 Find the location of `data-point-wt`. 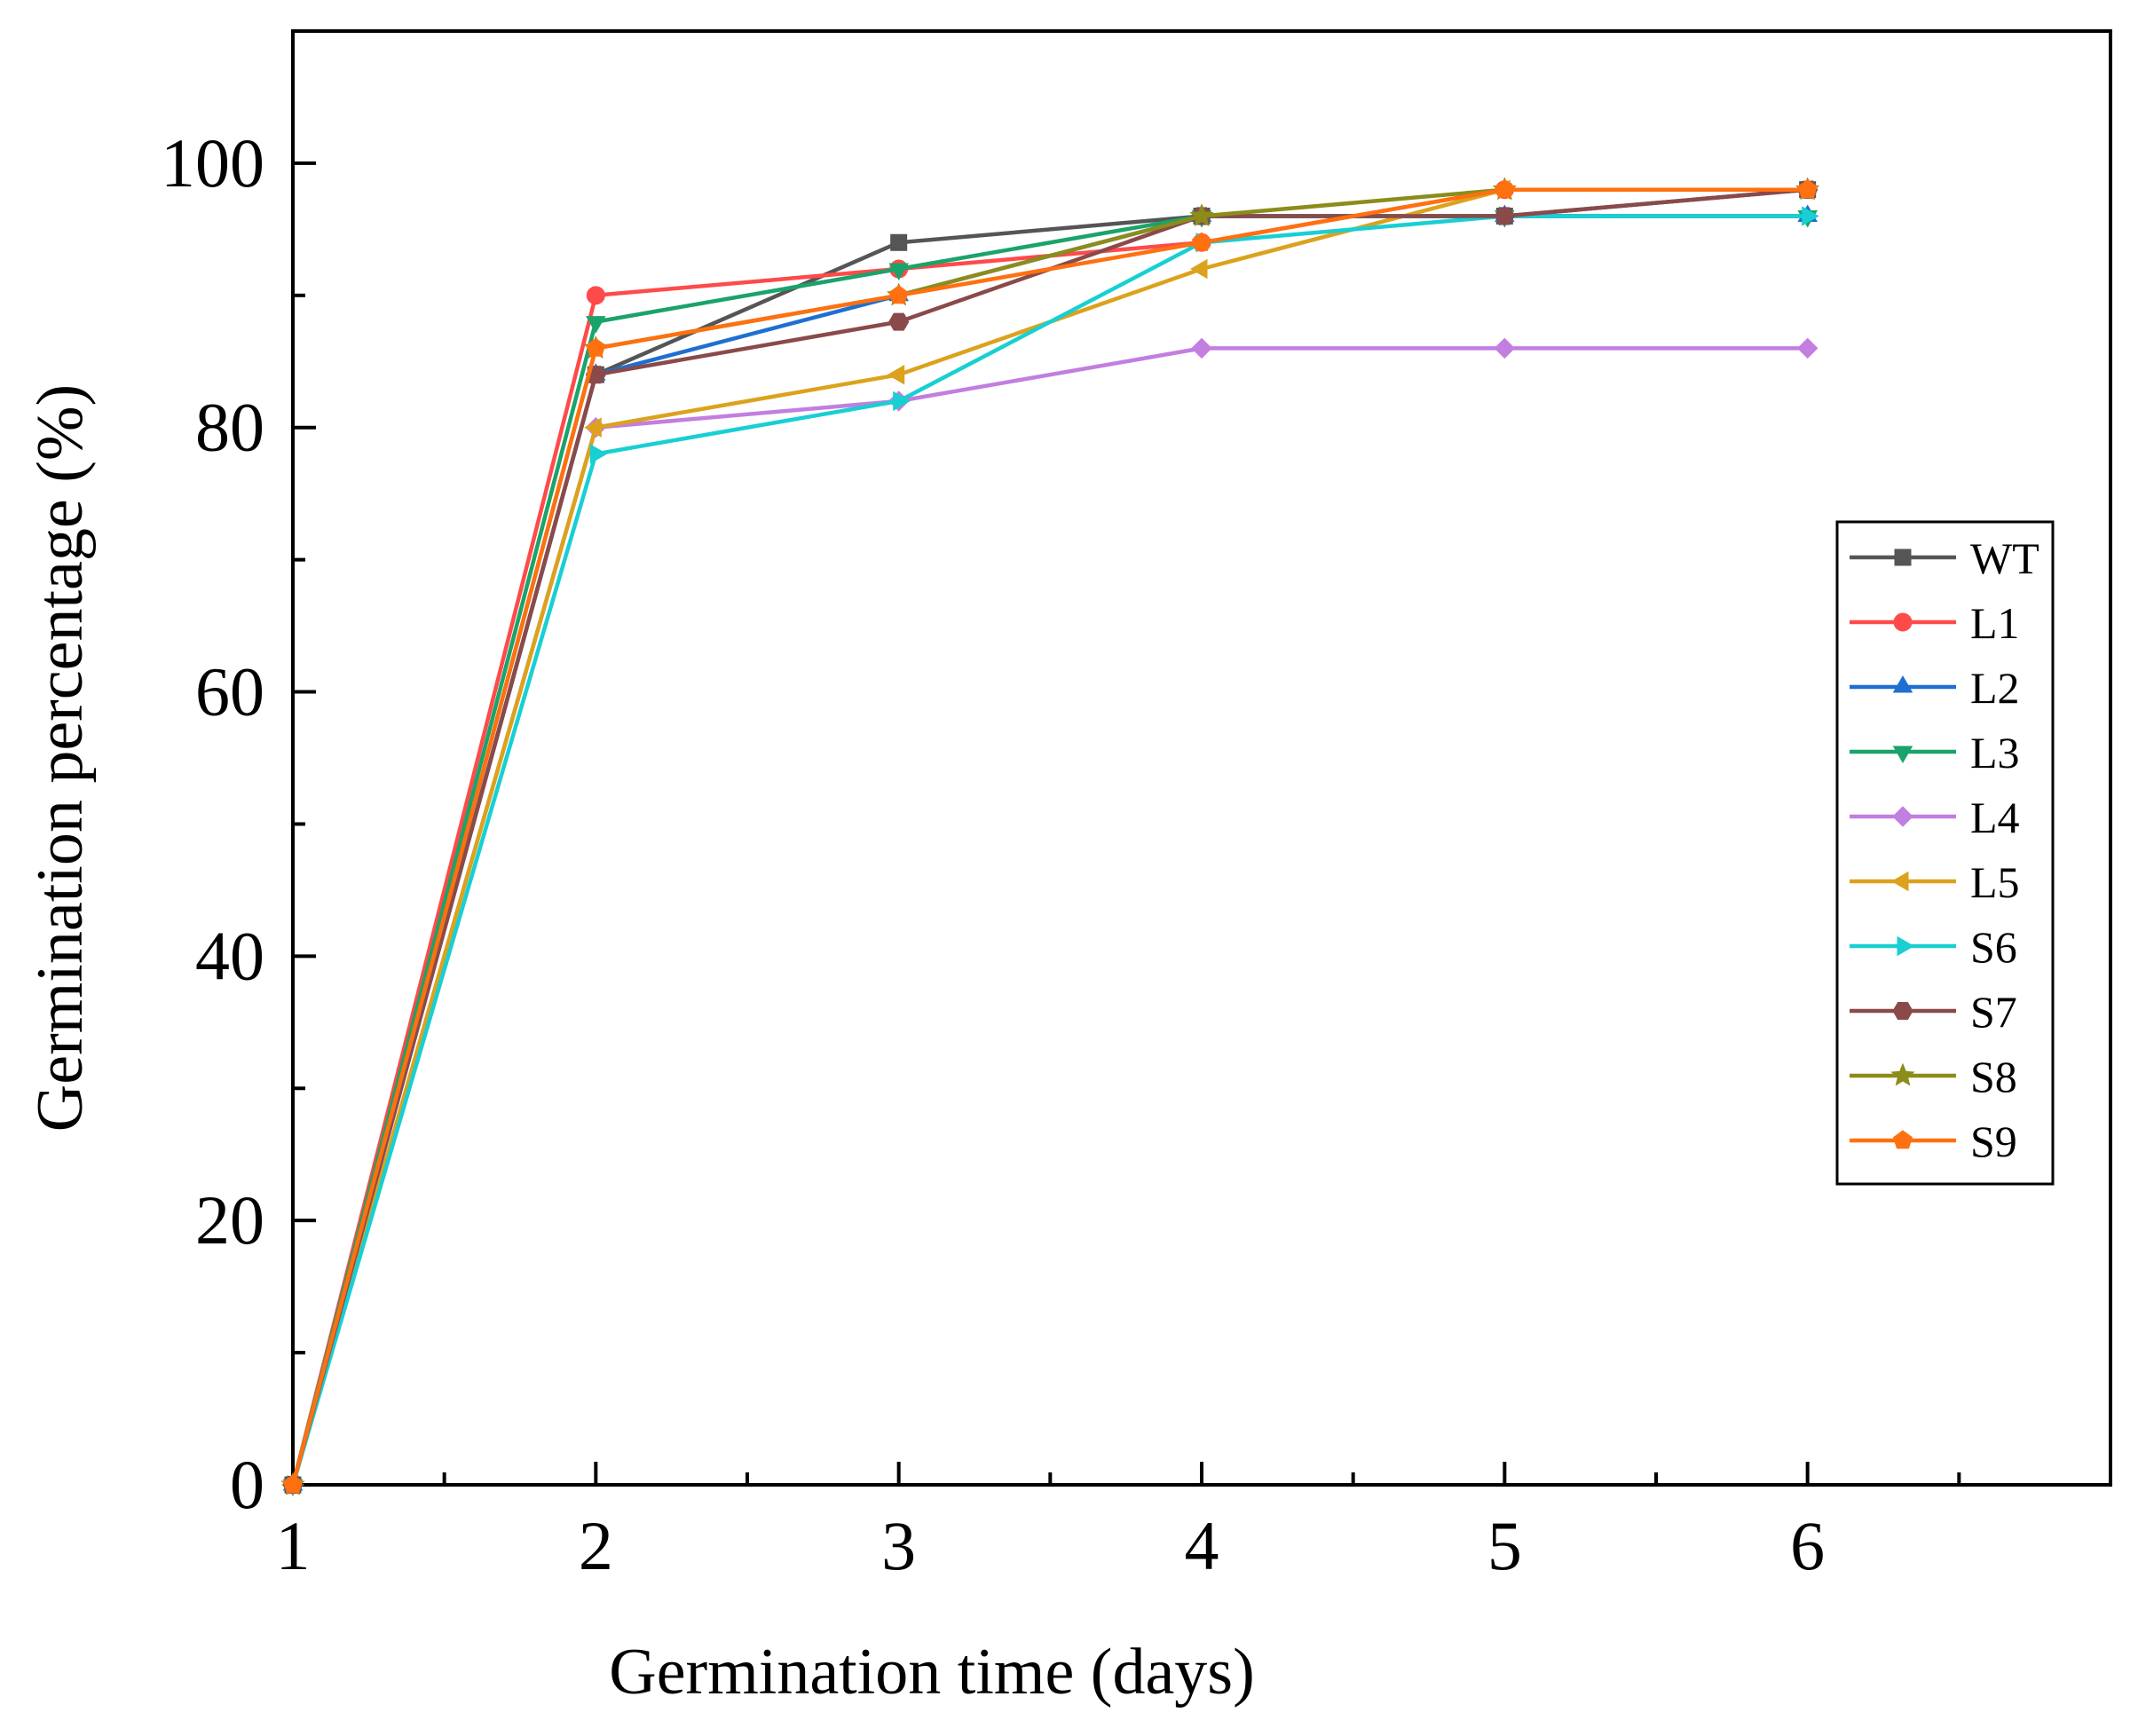

data-point-wt is located at coordinates (899, 242).